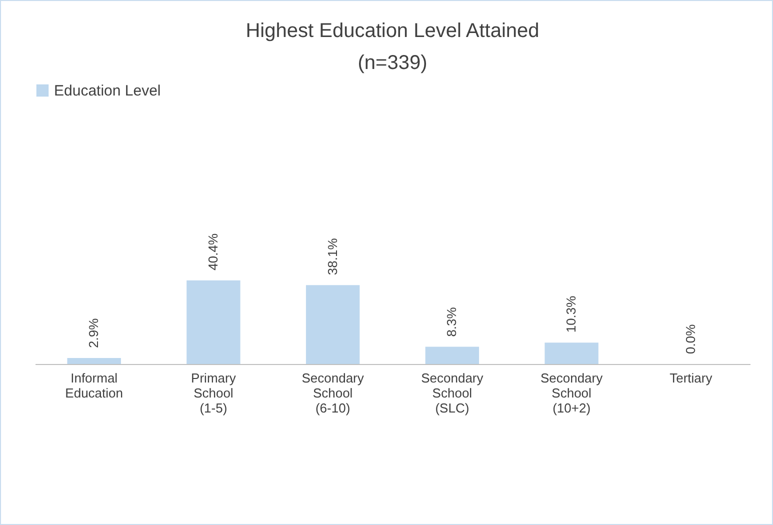 The image size is (773, 525). Describe the element at coordinates (213, 393) in the screenshot. I see `x-tick-label: Primary School (1-5)` at that location.